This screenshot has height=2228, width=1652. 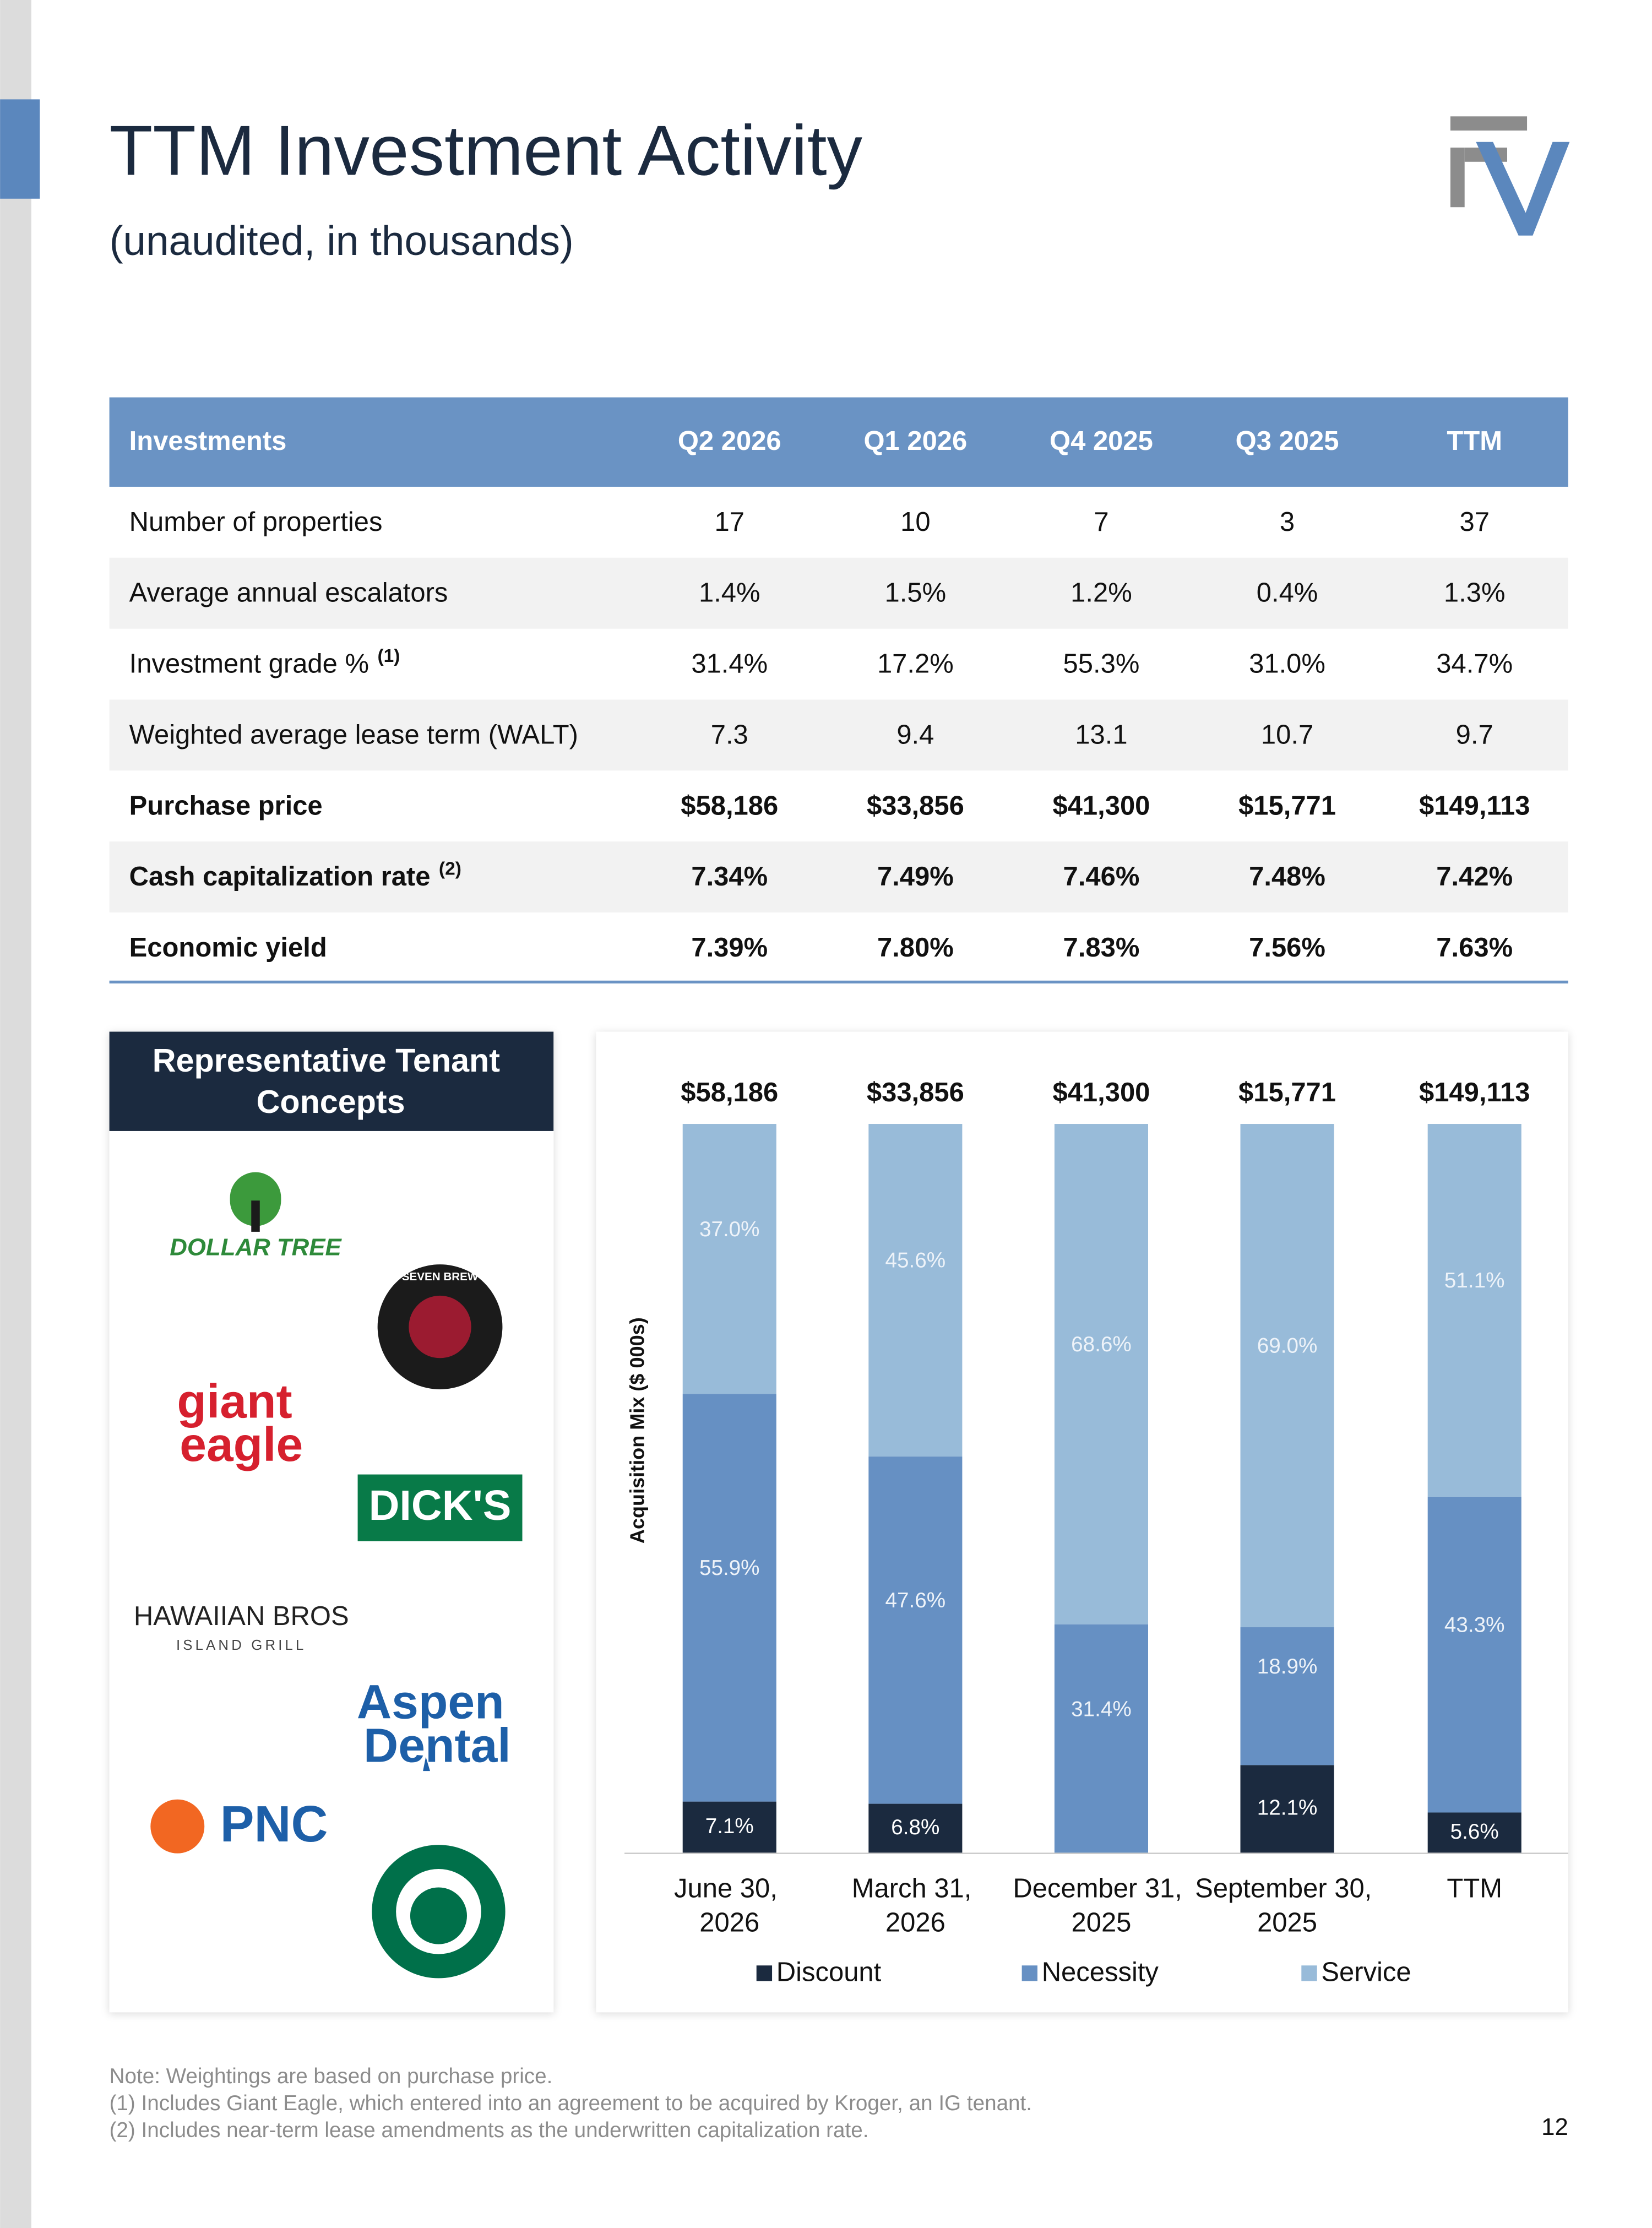 What do you see at coordinates (1474, 1625) in the screenshot?
I see `data-label: 43.3%` at bounding box center [1474, 1625].